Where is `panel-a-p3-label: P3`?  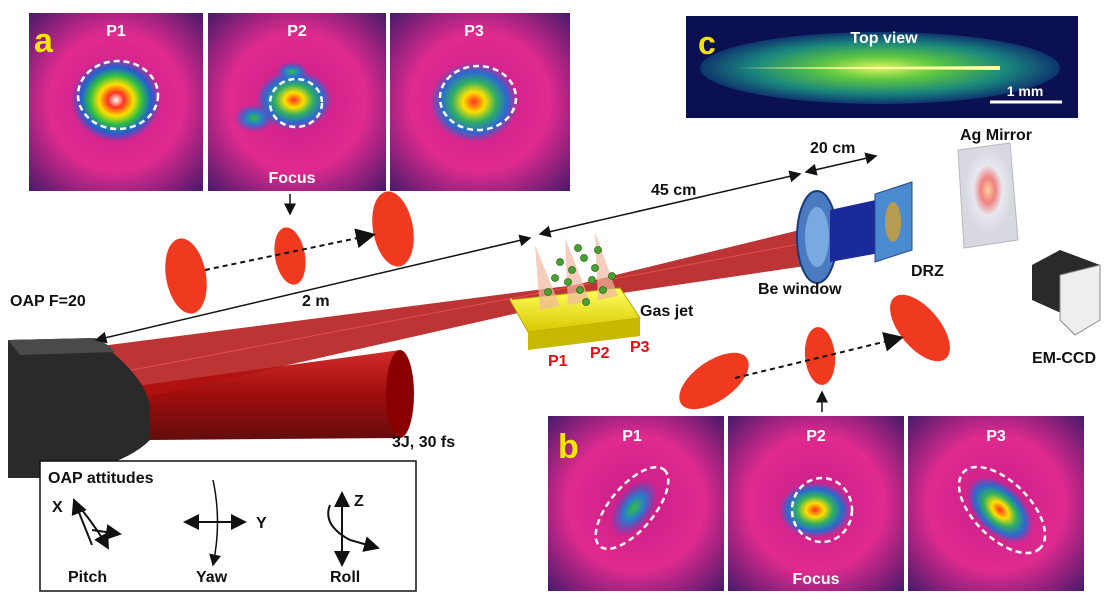
panel-a-p3-label: P3 is located at coordinates (474, 31).